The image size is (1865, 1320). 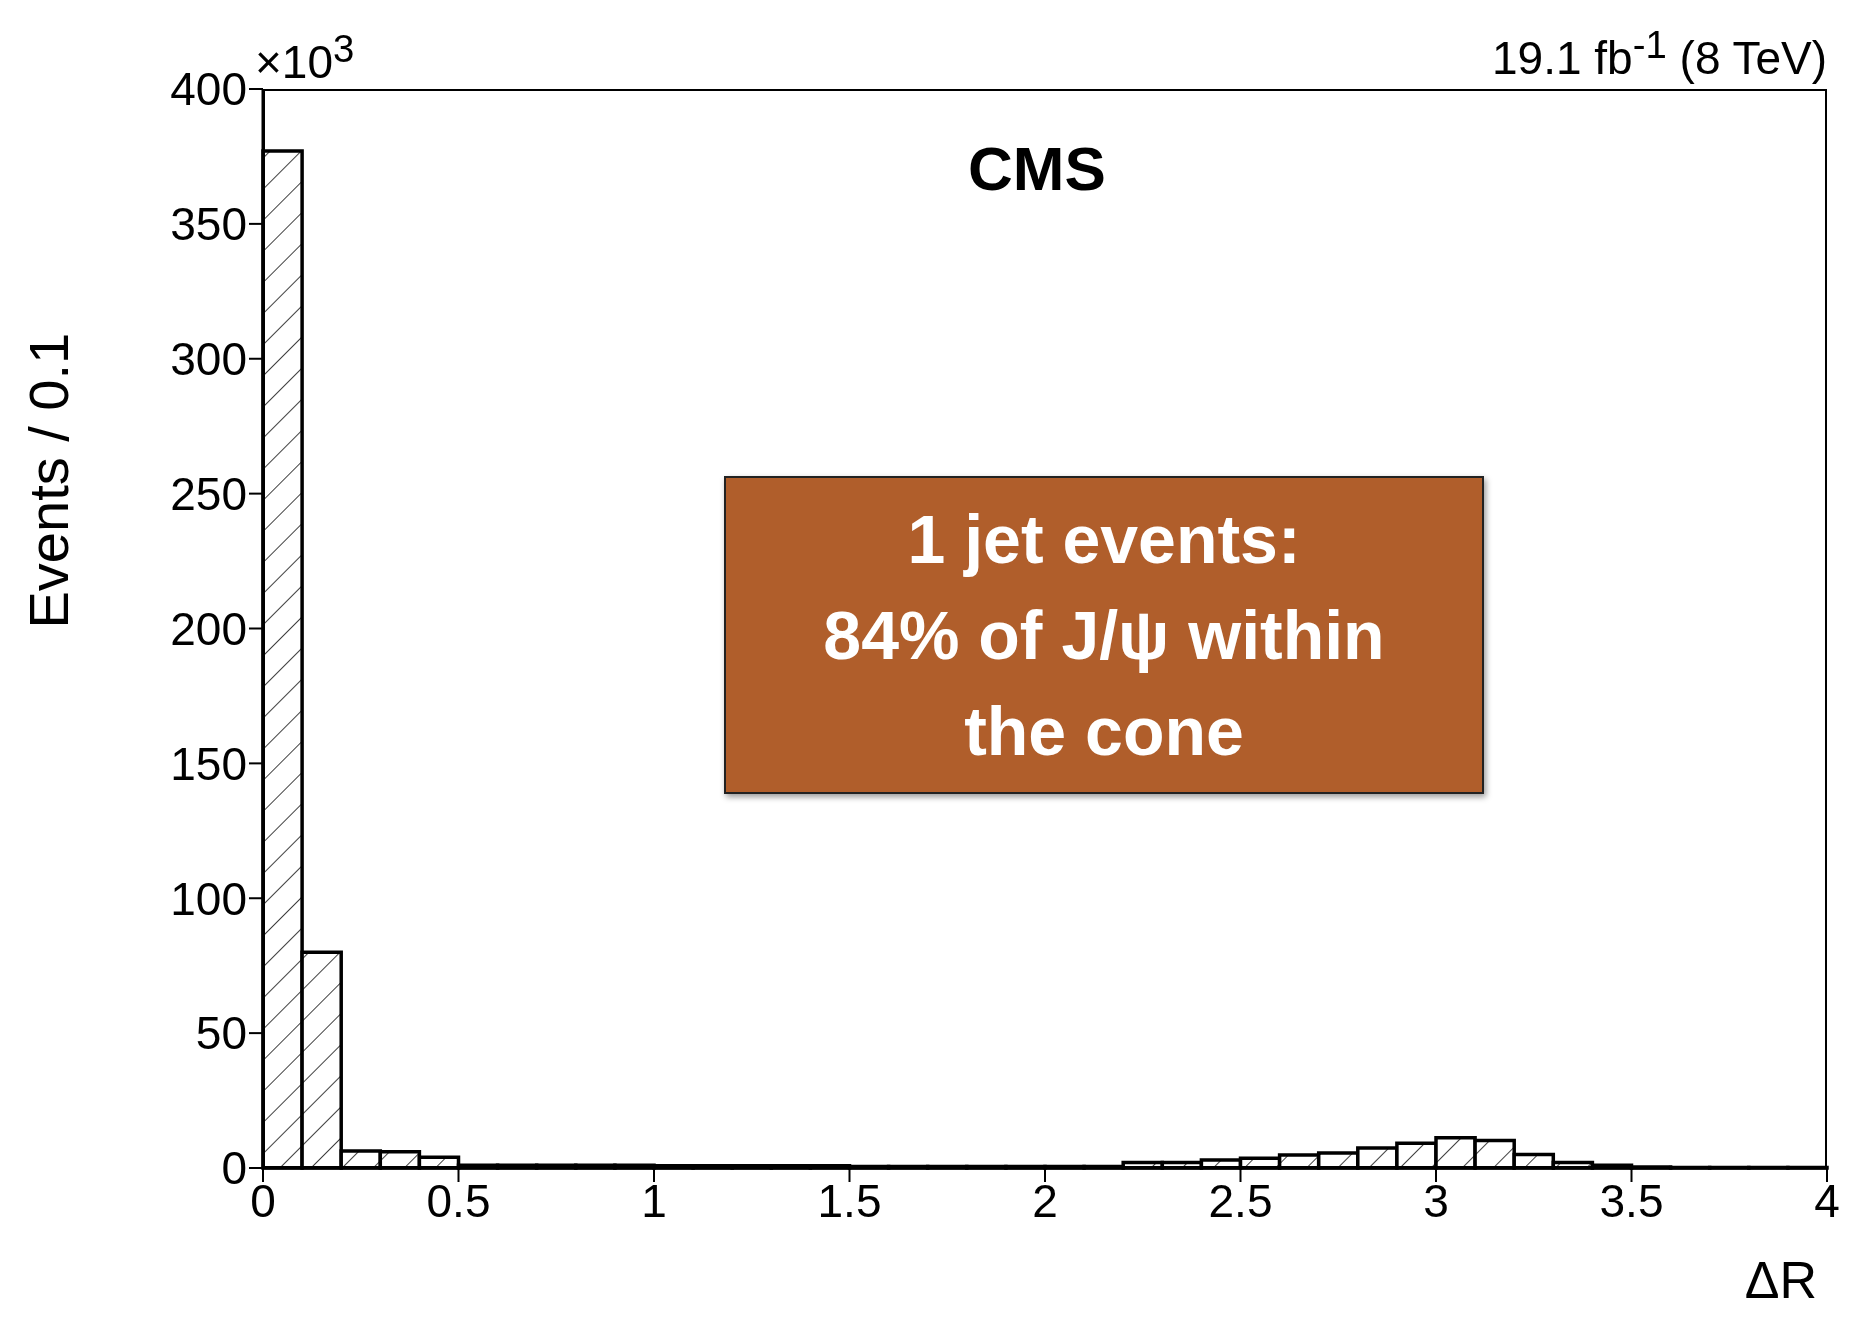 I want to click on x-tick-label: 1, so click(x=654, y=1200).